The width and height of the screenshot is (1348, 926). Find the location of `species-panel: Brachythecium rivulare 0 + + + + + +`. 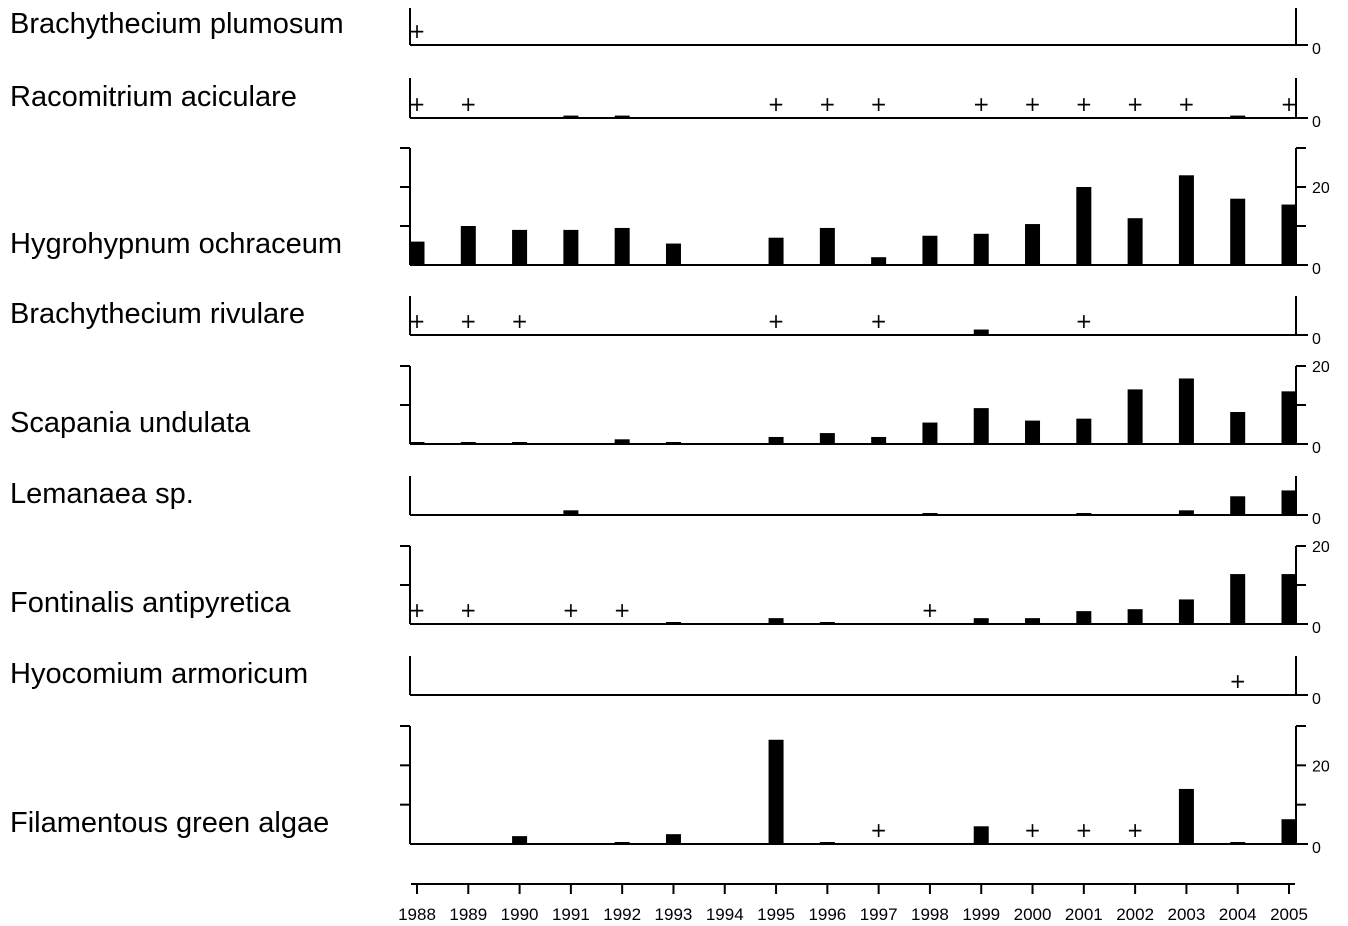

species-panel: Brachythecium rivulare 0 + + + + + + is located at coordinates (665, 322).